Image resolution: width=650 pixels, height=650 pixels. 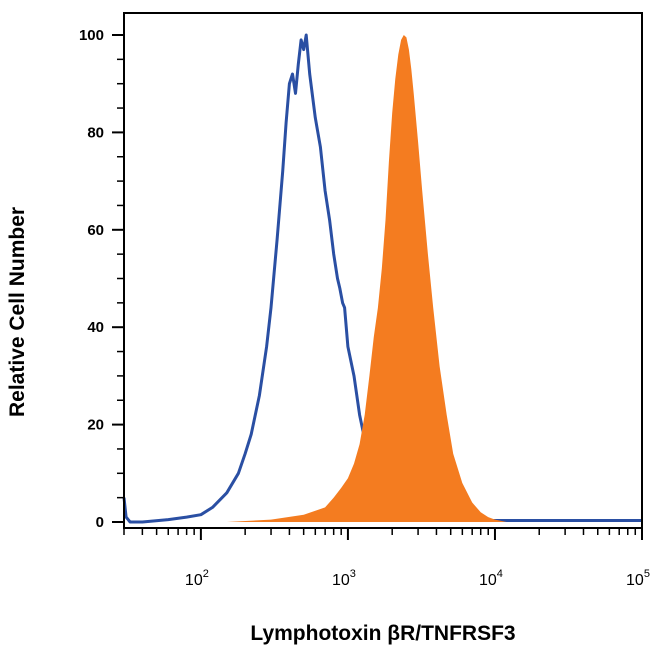 What do you see at coordinates (91, 35) in the screenshot?
I see `y-tick-label: 100` at bounding box center [91, 35].